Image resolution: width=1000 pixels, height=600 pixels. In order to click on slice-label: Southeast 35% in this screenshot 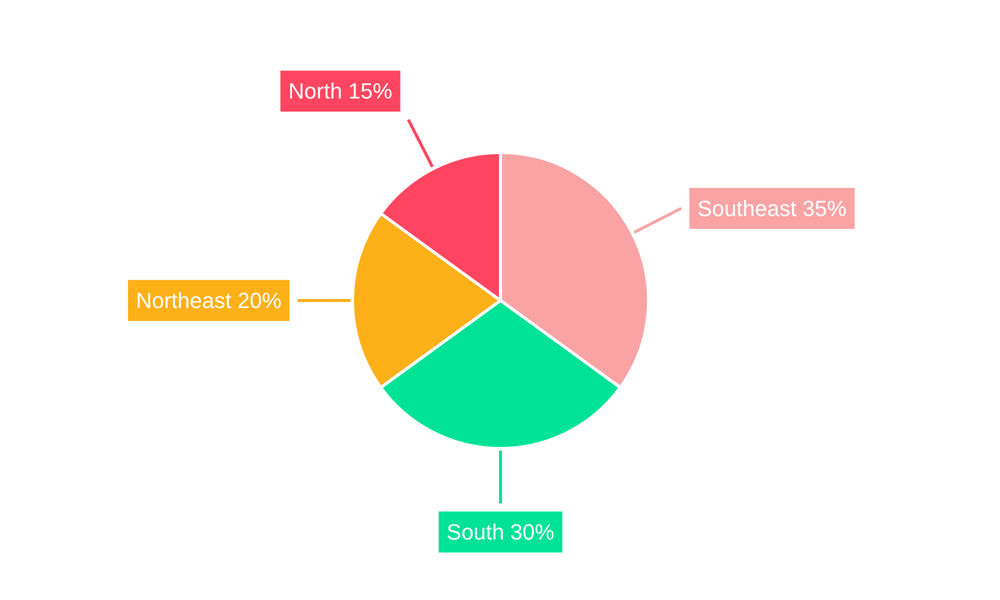, I will do `click(772, 208)`.